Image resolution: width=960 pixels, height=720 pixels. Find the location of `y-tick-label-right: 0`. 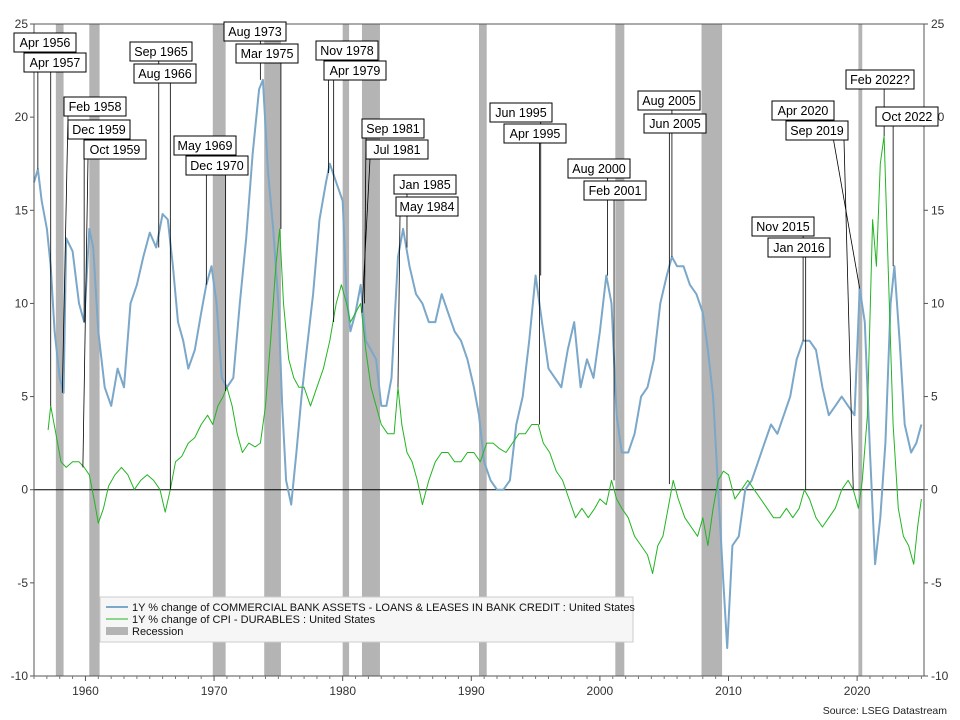

y-tick-label-right: 0 is located at coordinates (934, 490).